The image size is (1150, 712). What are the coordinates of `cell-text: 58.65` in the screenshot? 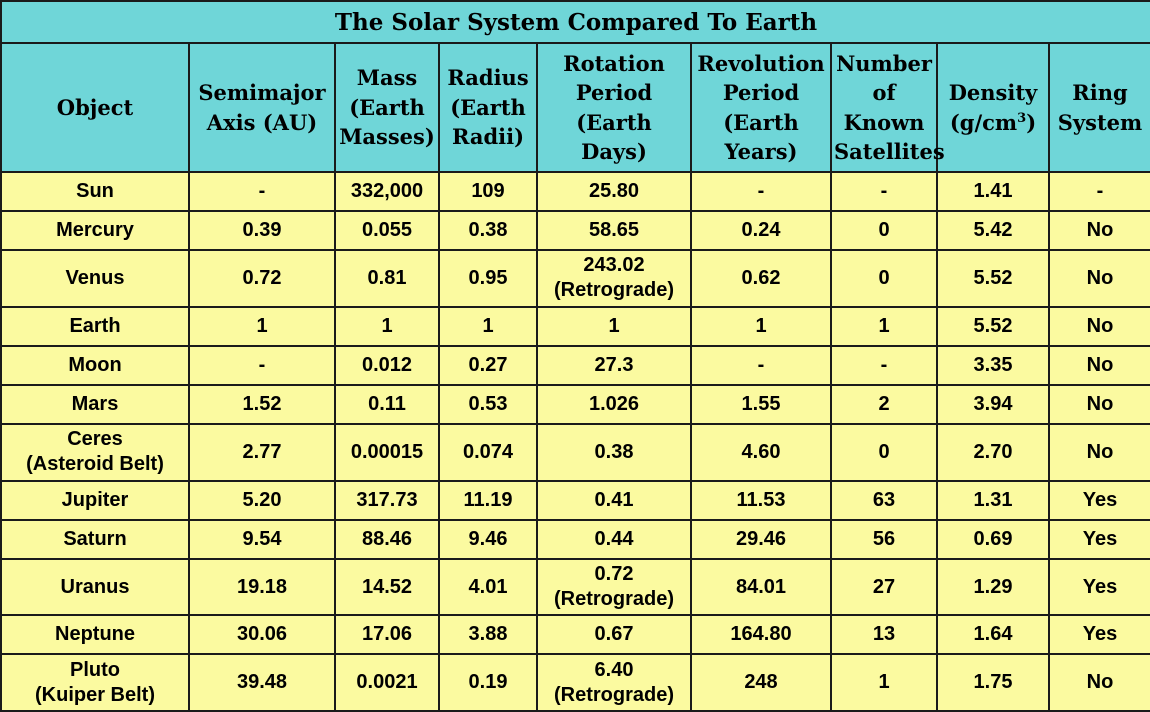 It's located at (614, 230).